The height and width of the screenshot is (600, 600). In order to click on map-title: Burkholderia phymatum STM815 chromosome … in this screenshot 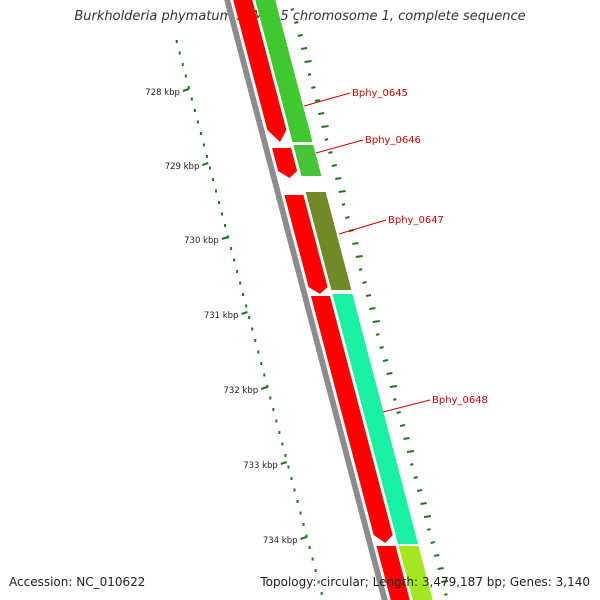, I will do `click(300, 16)`.